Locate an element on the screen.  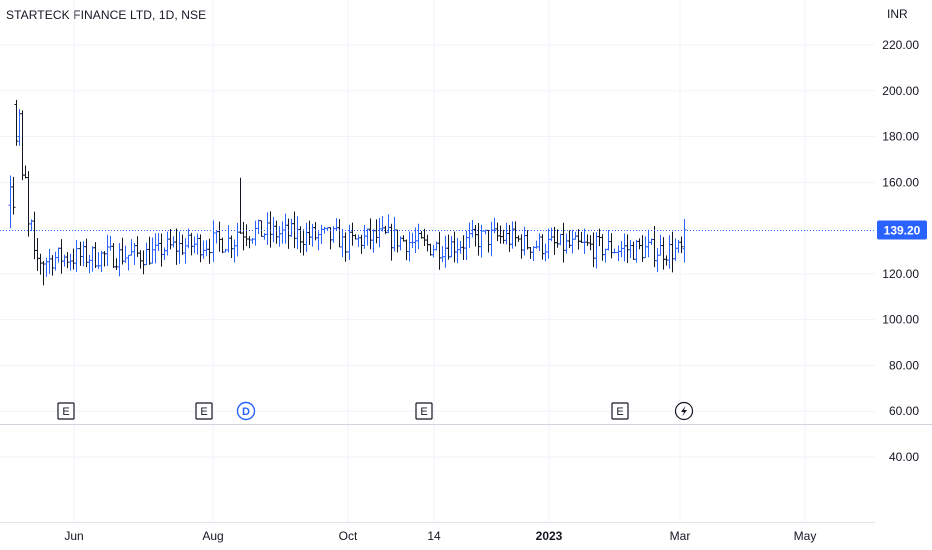
y-tick-label: 160.00 is located at coordinates (900, 182).